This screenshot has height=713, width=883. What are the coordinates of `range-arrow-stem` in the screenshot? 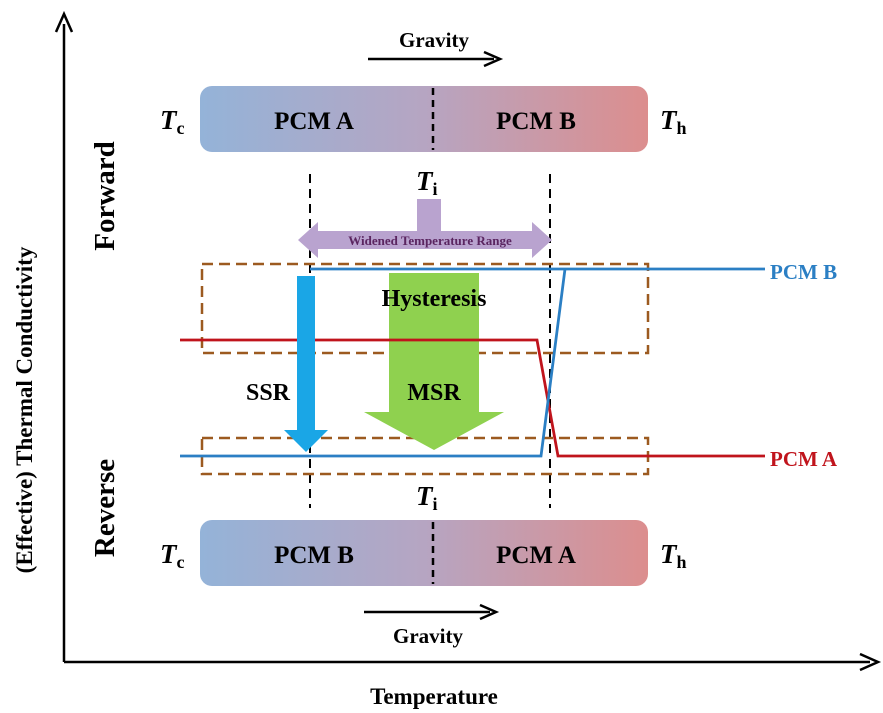 It's located at (429, 215).